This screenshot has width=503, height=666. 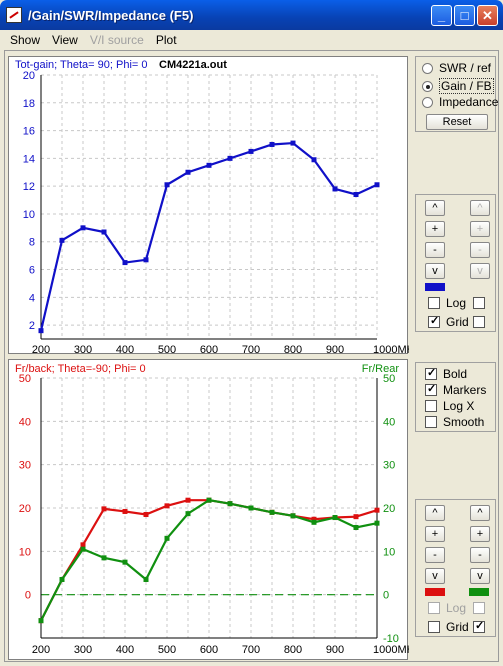 What do you see at coordinates (80, 369) in the screenshot?
I see `fb-plot-title: Fr/back; Theta=-90; Phi= 0` at bounding box center [80, 369].